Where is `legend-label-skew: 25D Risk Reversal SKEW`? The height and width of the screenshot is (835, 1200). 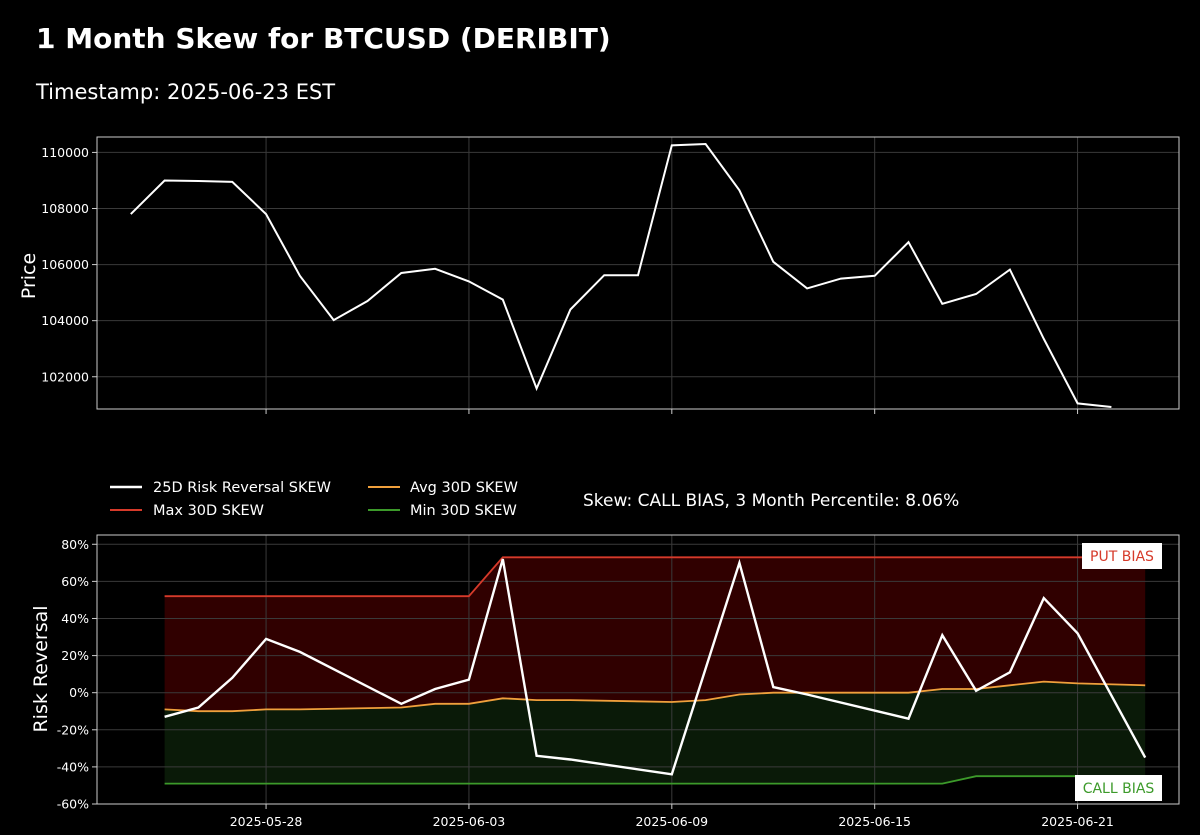 legend-label-skew: 25D Risk Reversal SKEW is located at coordinates (242, 488).